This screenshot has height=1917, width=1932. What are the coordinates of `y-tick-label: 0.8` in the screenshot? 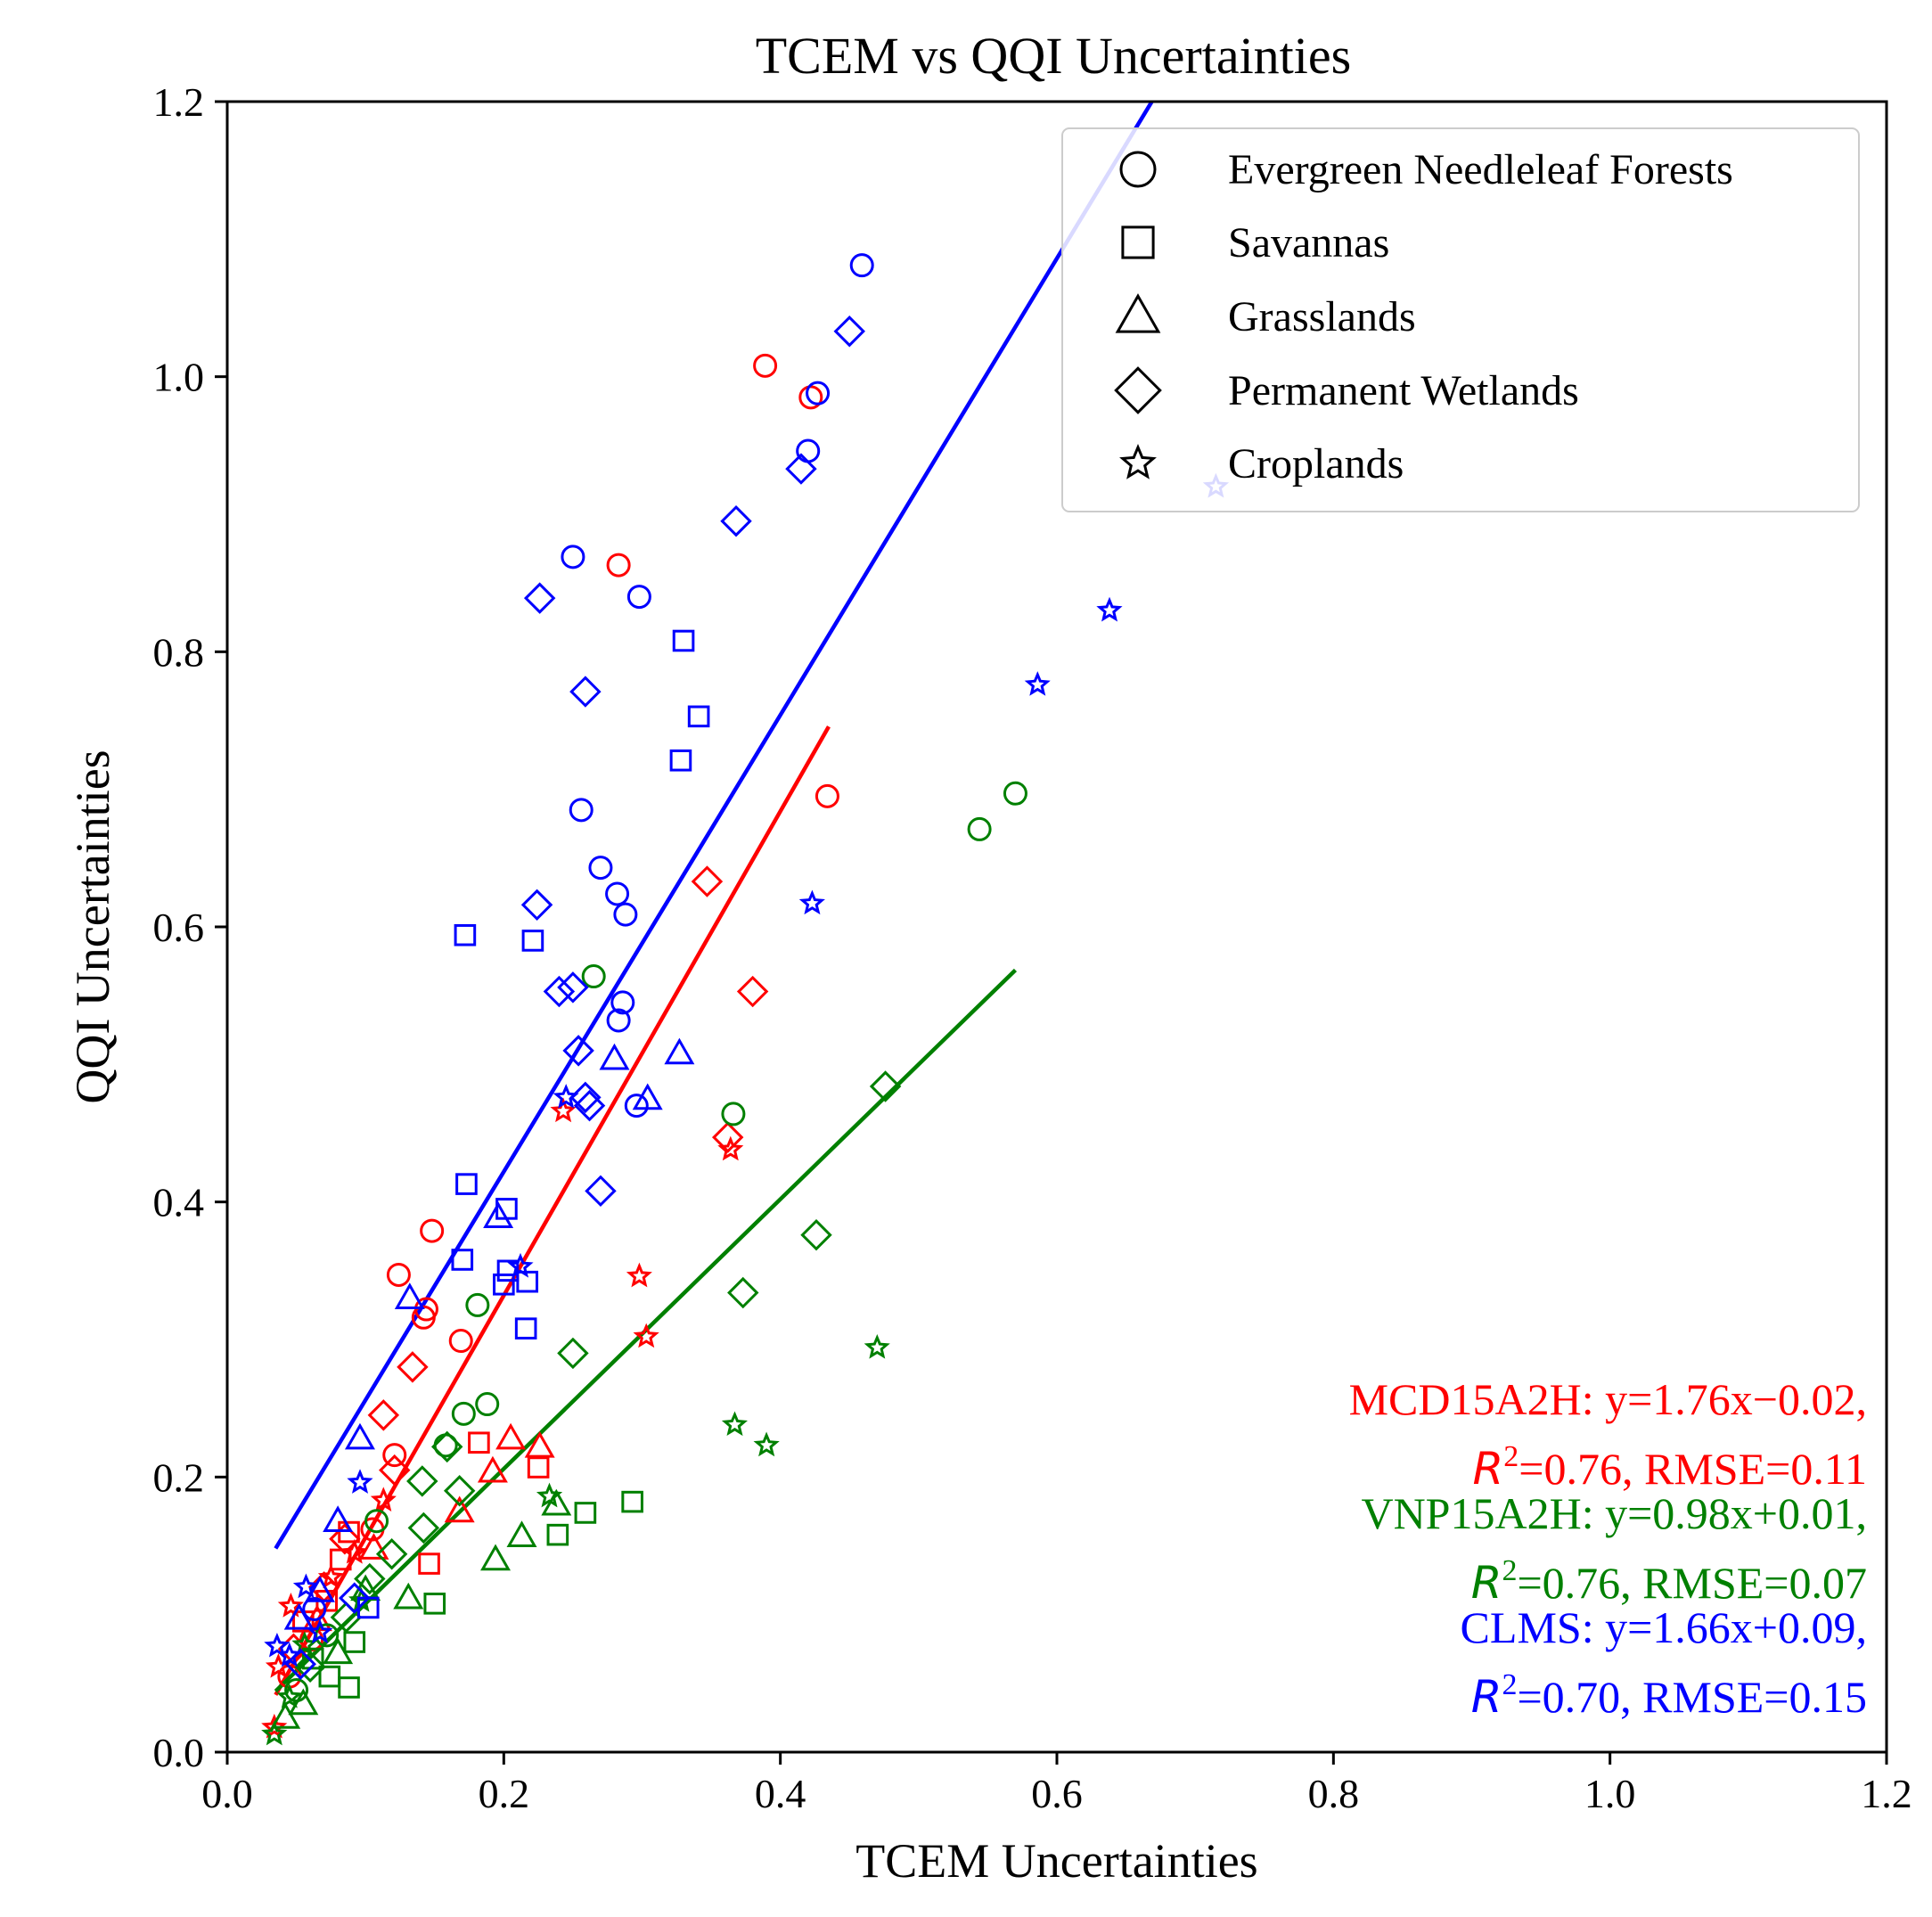 It's located at (179, 652).